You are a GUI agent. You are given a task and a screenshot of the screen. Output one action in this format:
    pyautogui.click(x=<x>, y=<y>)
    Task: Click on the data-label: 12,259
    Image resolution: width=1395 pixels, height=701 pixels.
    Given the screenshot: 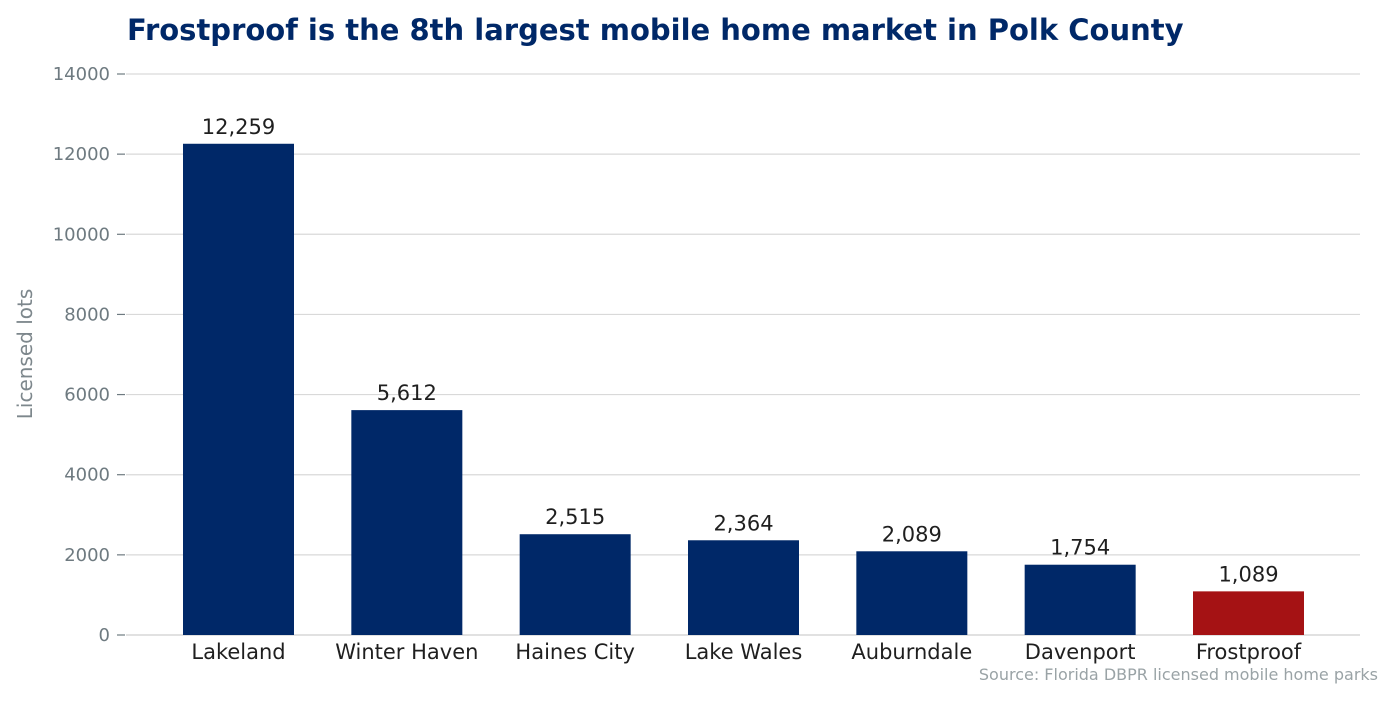 What is the action you would take?
    pyautogui.click(x=238, y=127)
    